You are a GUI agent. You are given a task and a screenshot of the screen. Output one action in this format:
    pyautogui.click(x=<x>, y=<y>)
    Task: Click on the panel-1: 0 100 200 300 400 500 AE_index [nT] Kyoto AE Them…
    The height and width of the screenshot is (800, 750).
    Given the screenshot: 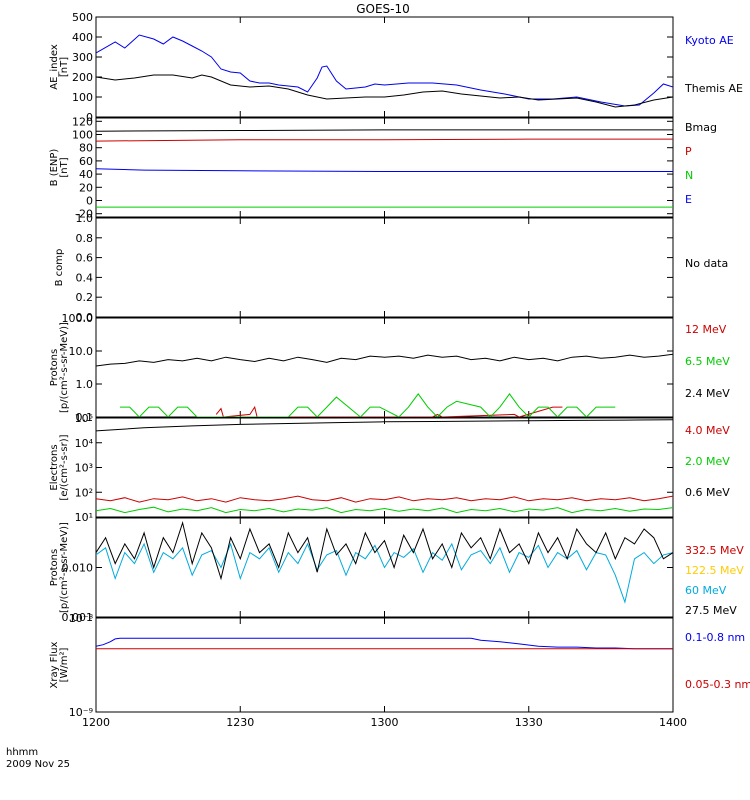 What is the action you would take?
    pyautogui.click(x=396, y=67)
    